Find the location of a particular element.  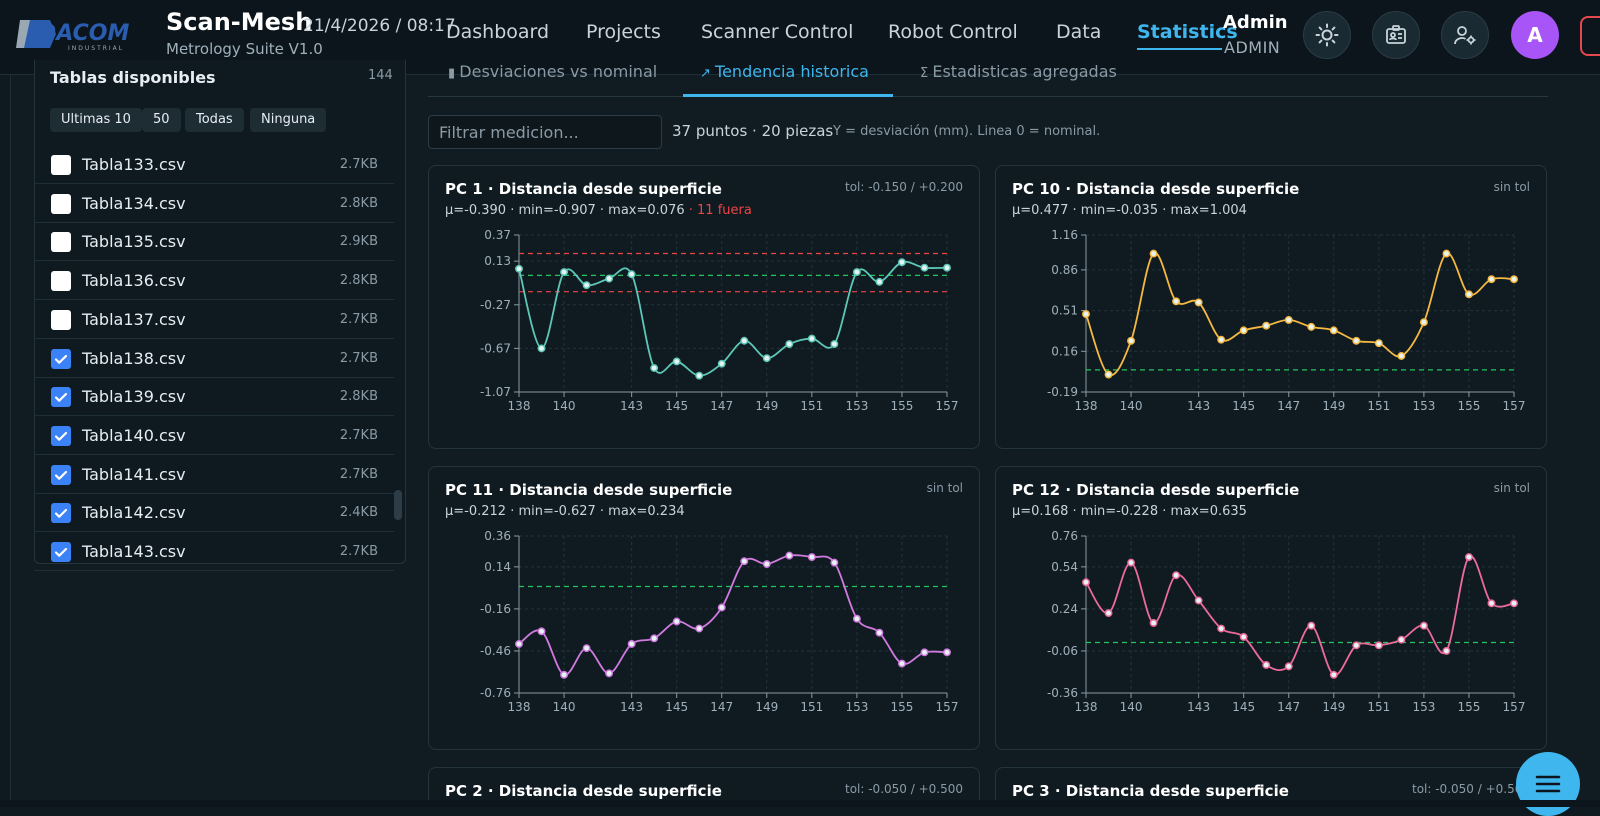

file-row: Tabla137.csv 2.7KB is located at coordinates (214, 320).